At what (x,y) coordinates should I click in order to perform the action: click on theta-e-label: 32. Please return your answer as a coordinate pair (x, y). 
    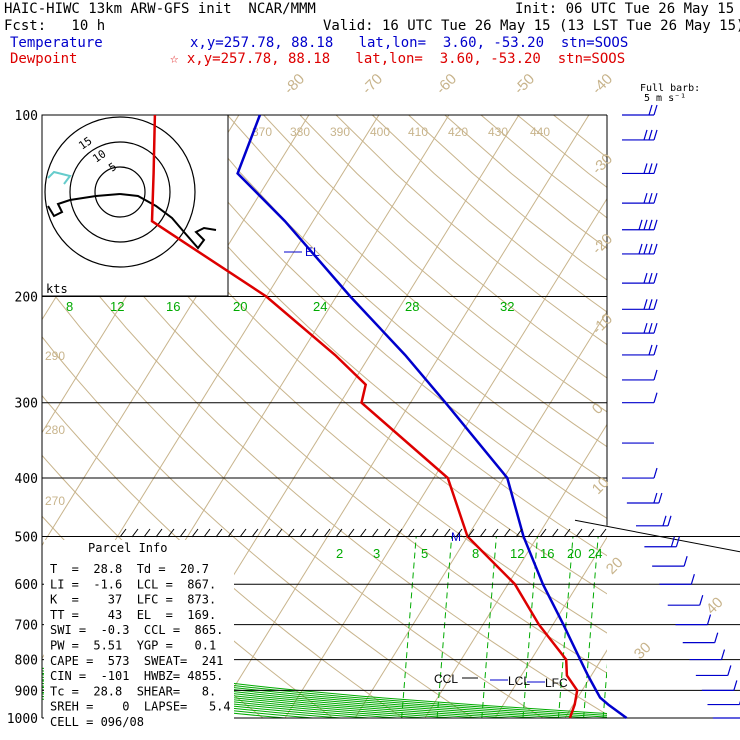
    Looking at the image, I should click on (507, 306).